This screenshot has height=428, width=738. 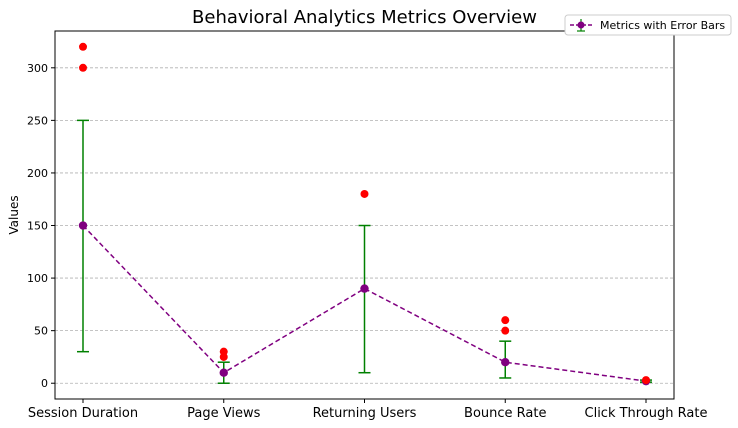 What do you see at coordinates (505, 413) in the screenshot?
I see `x-tick-label: Bounce Rate` at bounding box center [505, 413].